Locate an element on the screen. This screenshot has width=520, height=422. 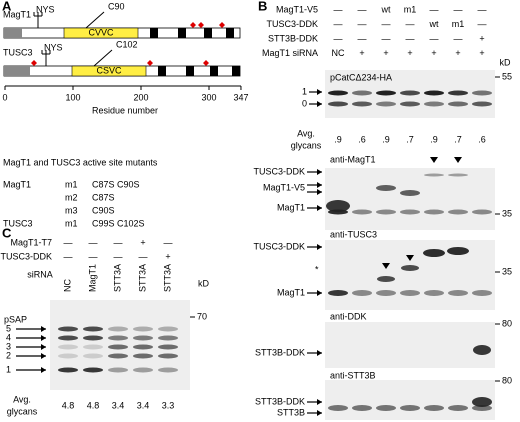
panel-label: B is located at coordinates (262, 6).